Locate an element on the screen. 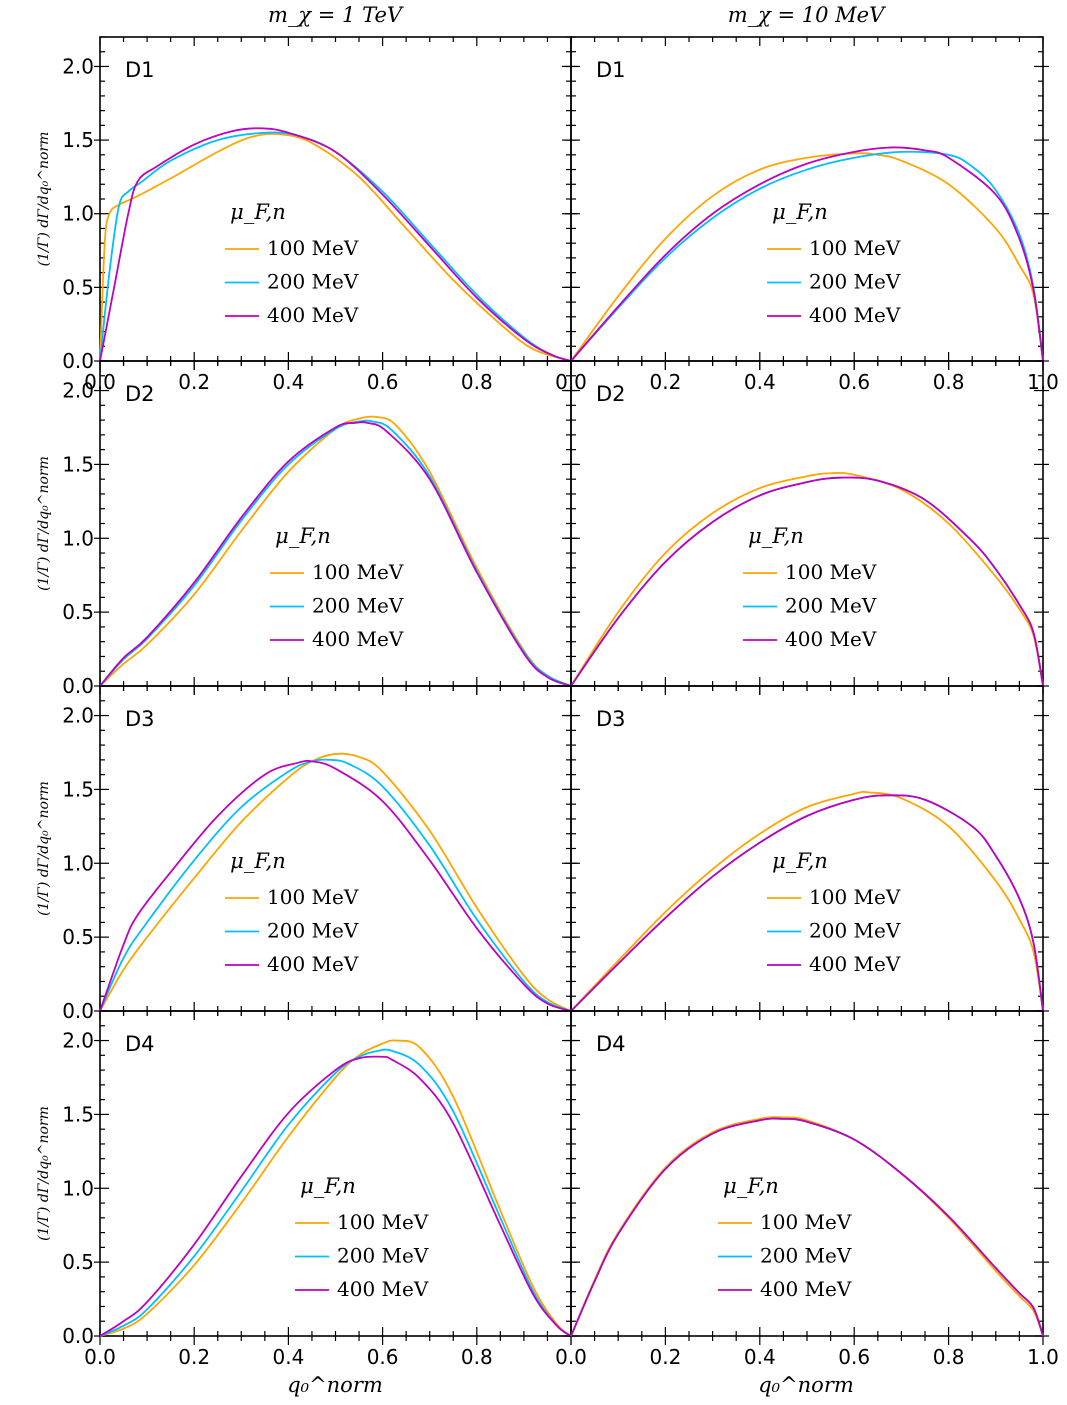  x-tick-label: 1.0 is located at coordinates (1043, 1357).